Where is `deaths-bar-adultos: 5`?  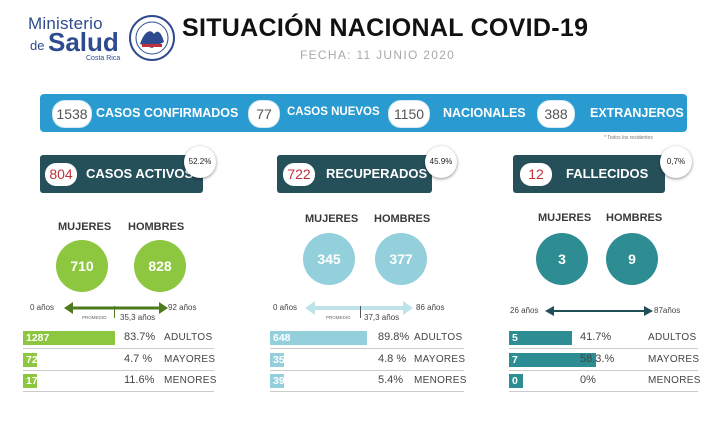
deaths-bar-adultos: 5 is located at coordinates (540, 338).